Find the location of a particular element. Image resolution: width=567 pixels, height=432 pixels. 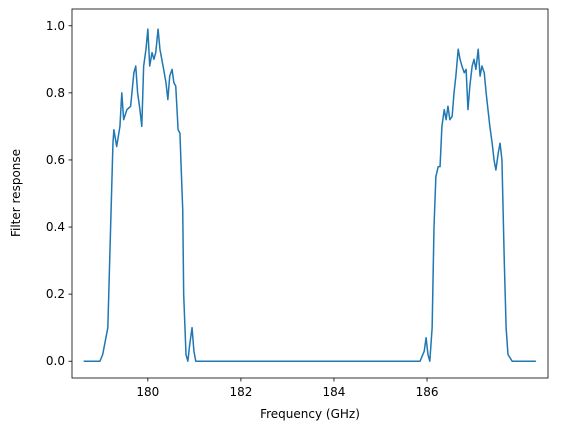

y-tick-label: 1.0 is located at coordinates (55, 26).